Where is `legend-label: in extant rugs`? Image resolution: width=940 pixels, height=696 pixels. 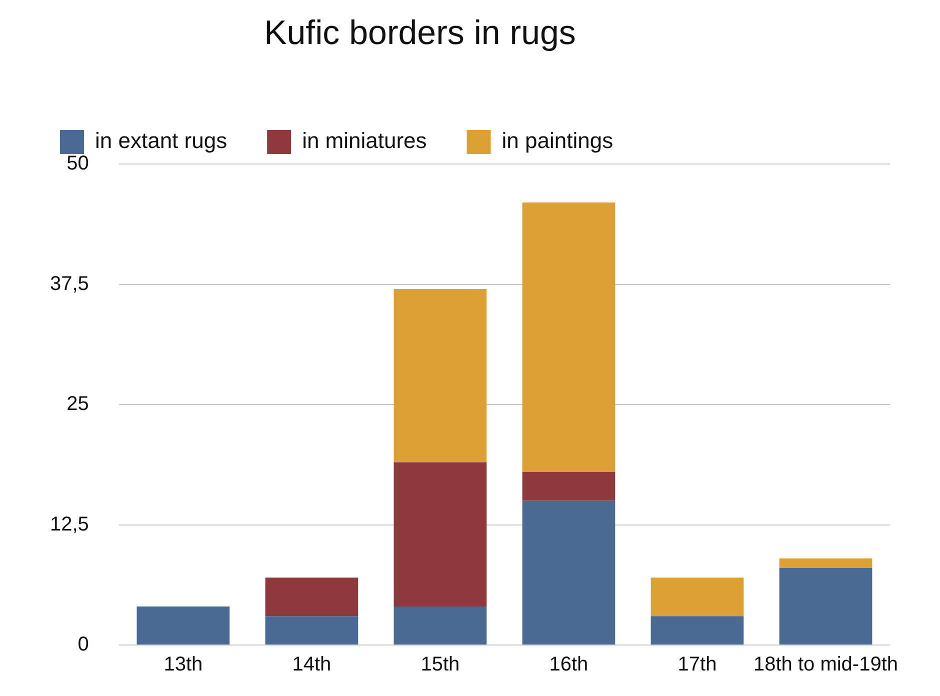 legend-label: in extant rugs is located at coordinates (161, 141).